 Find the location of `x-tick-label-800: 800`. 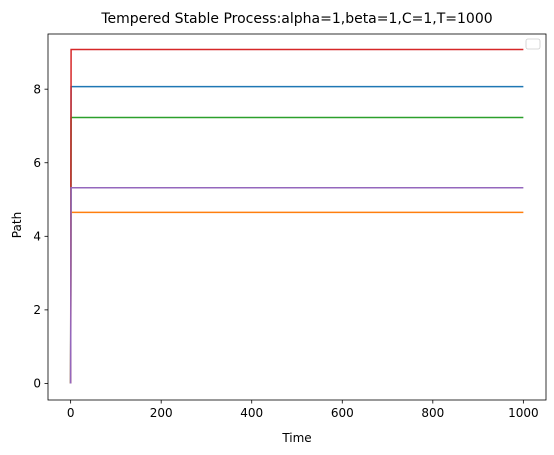

x-tick-label-800: 800 is located at coordinates (432, 413).